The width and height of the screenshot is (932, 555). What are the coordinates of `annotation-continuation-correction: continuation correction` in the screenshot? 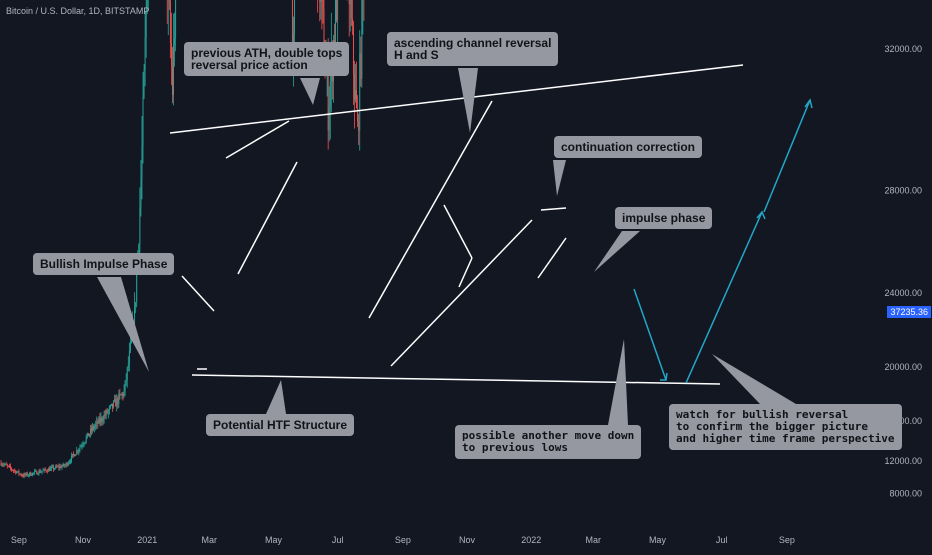 It's located at (628, 147).